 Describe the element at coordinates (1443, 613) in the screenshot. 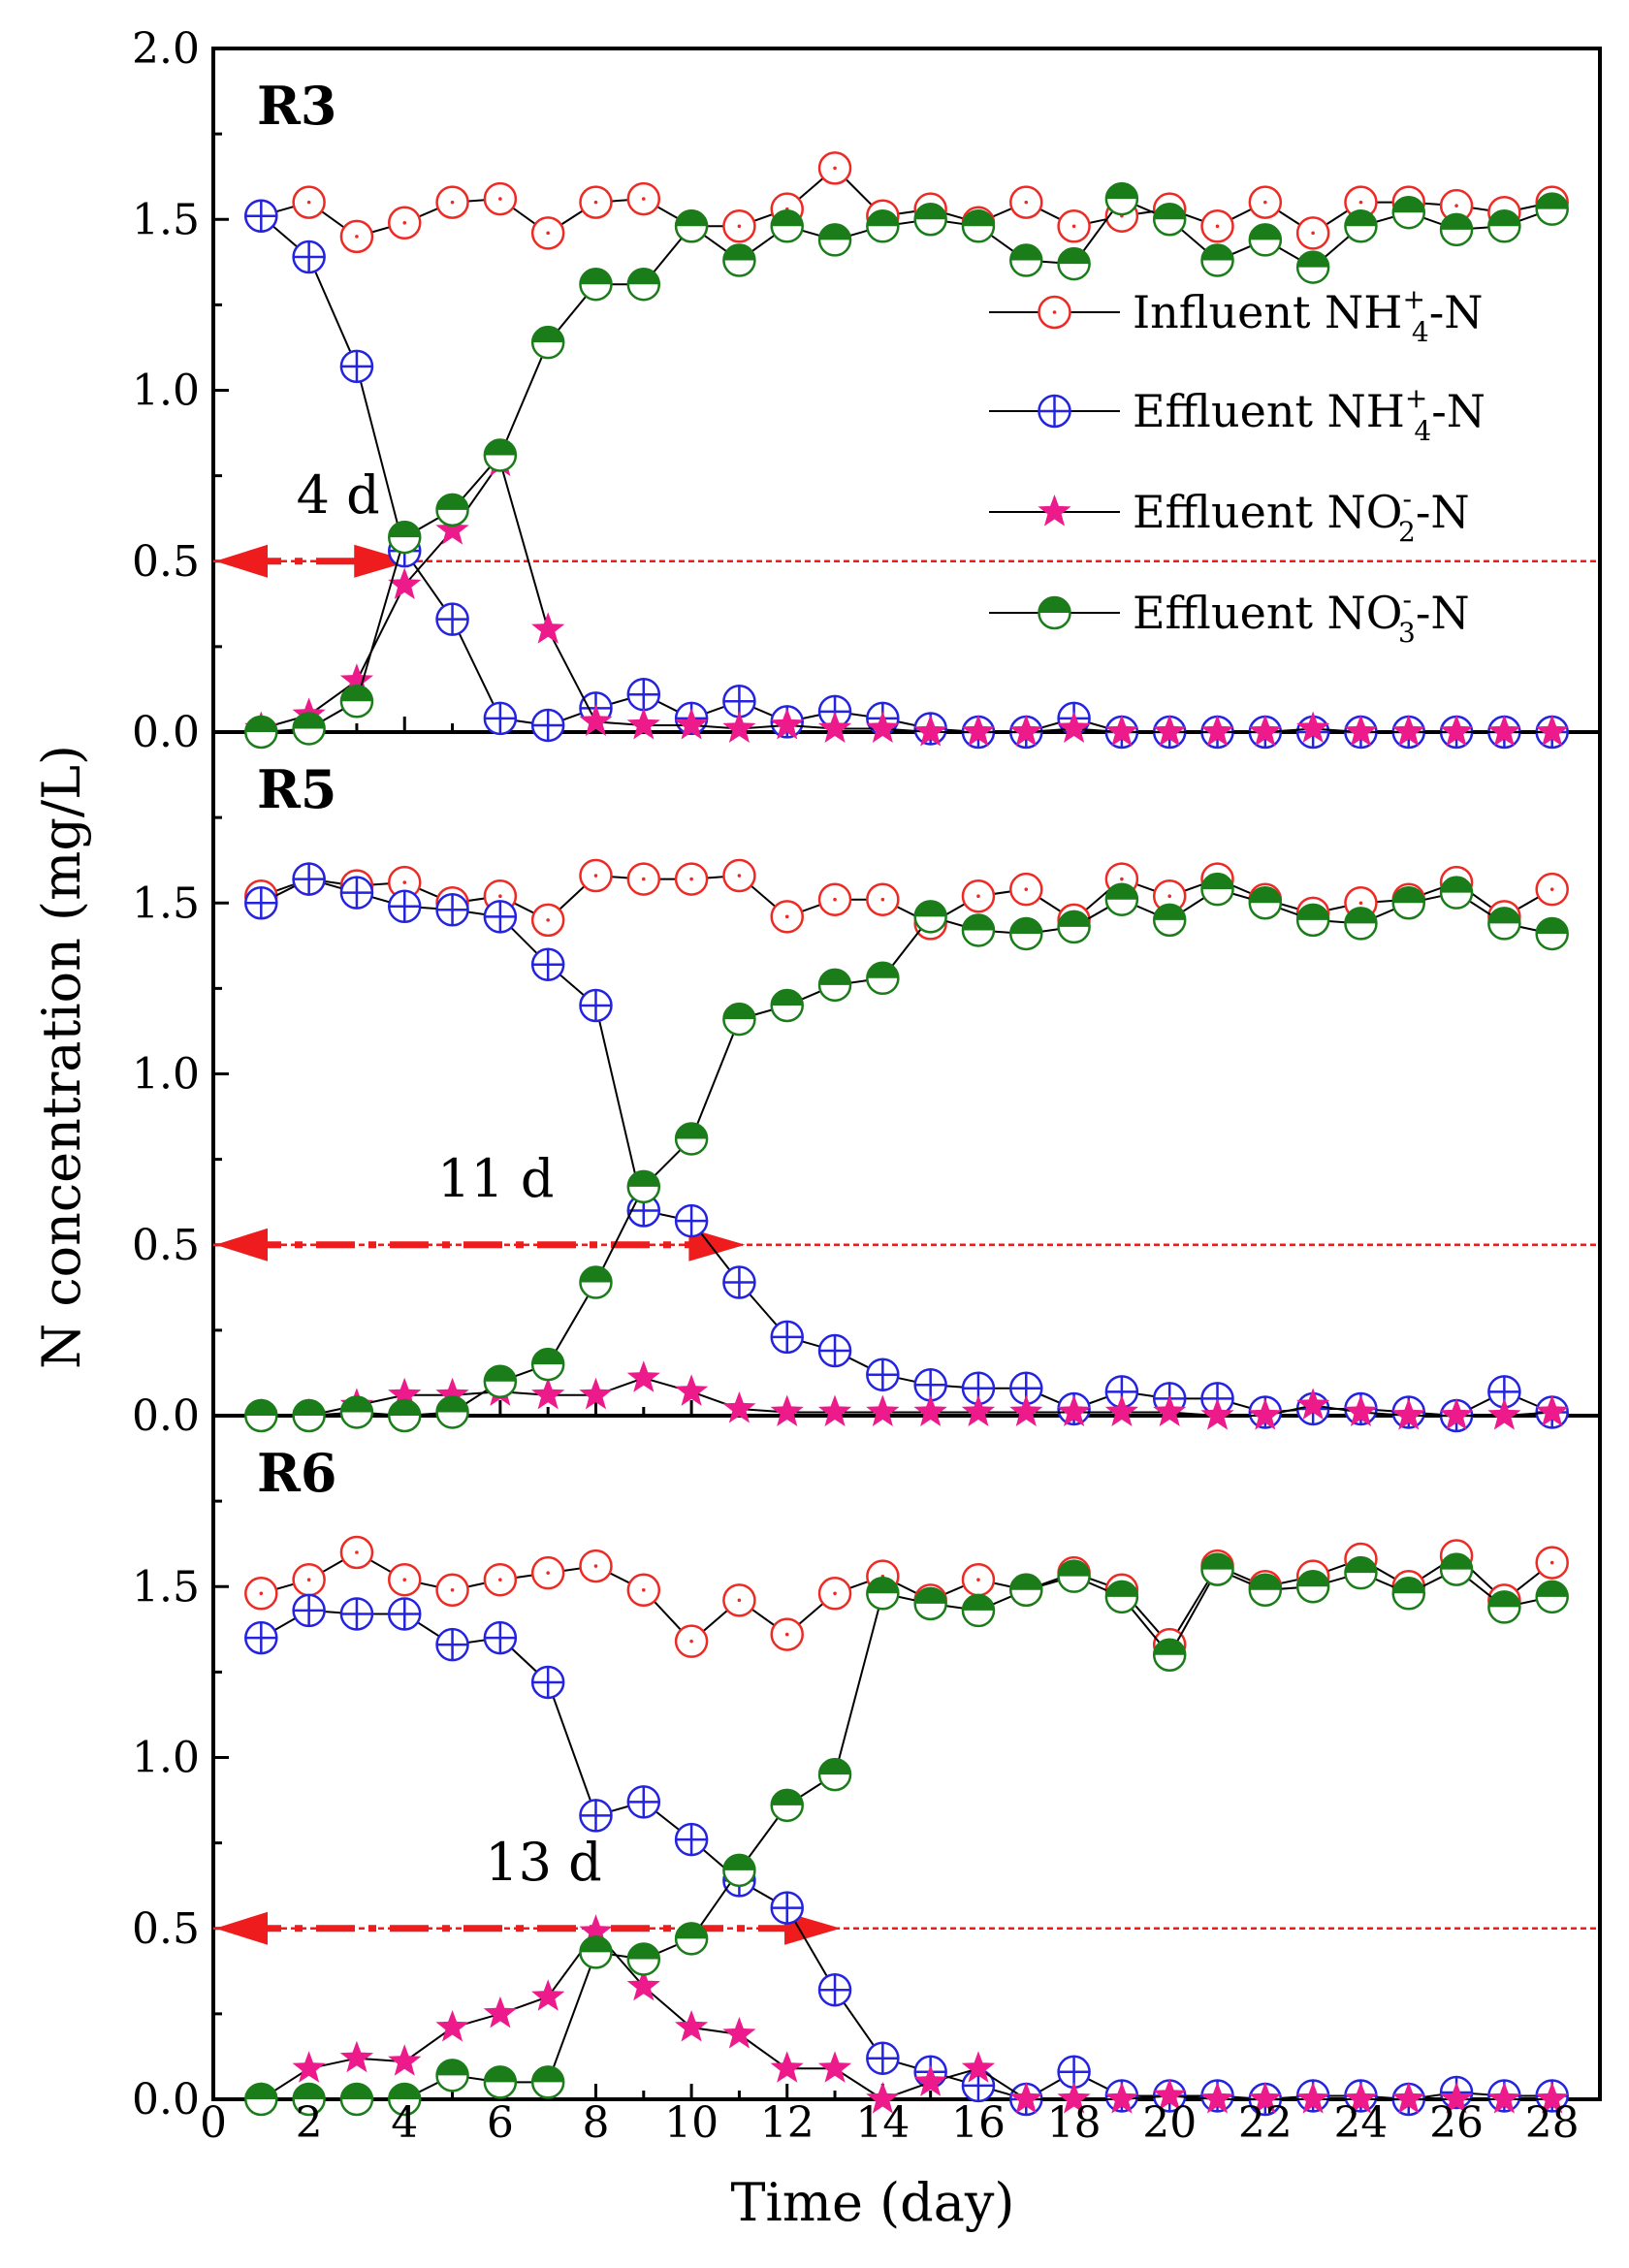

I see `legend-suffix: -N` at that location.